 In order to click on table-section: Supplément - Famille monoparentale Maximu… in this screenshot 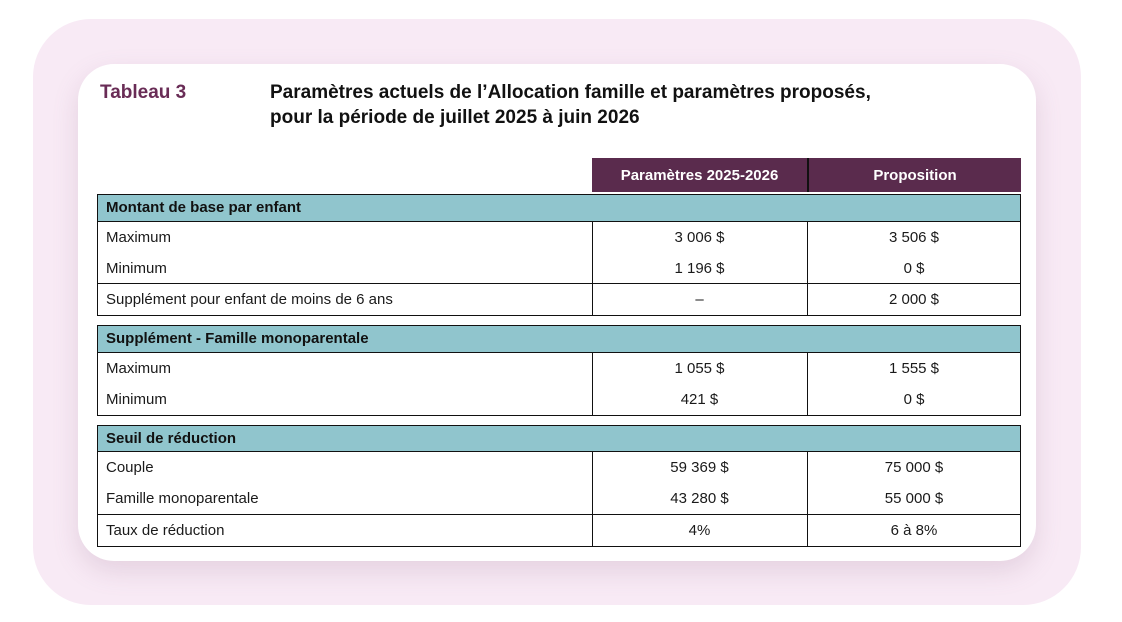, I will do `click(559, 370)`.